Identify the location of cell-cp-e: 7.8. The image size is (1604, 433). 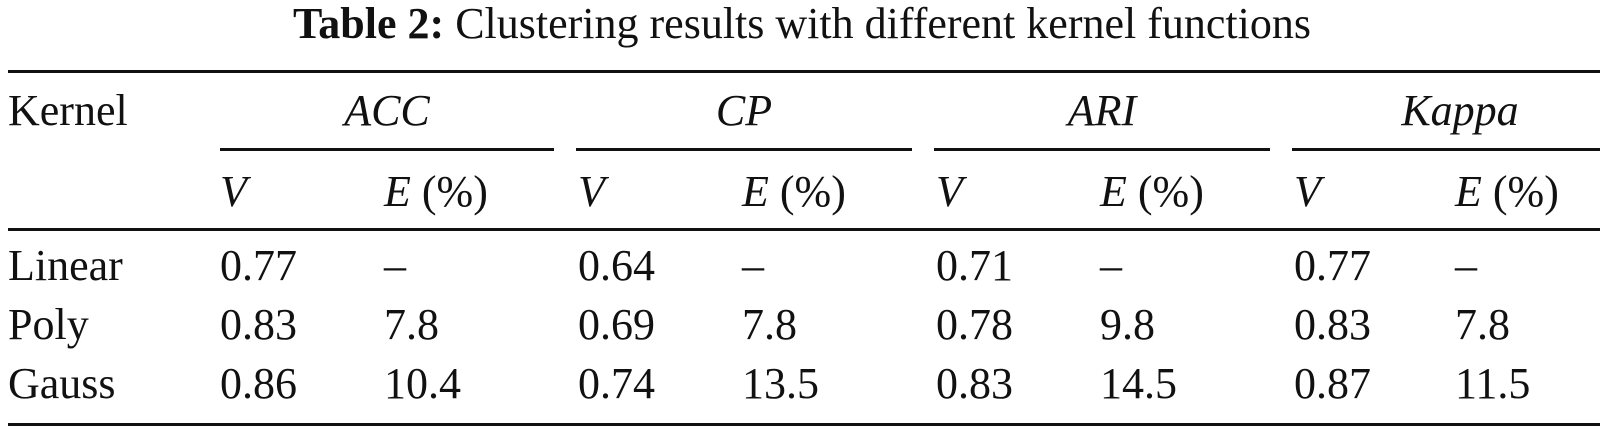
(769, 324).